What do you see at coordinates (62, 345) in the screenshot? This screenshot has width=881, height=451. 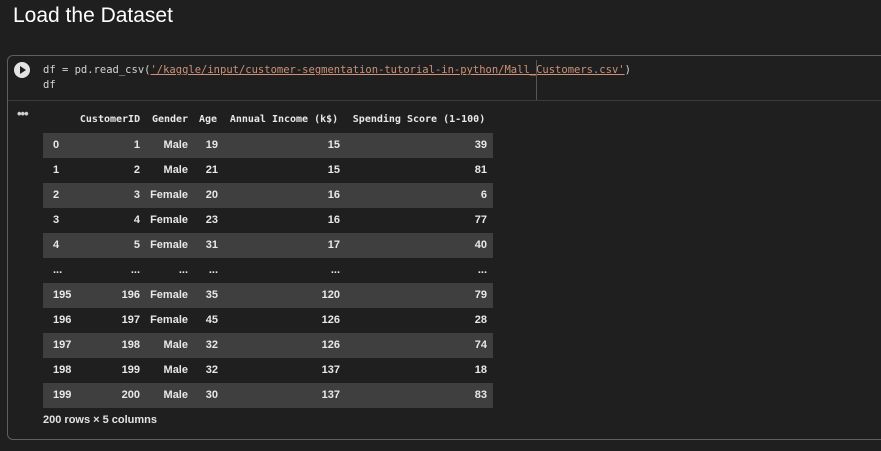 I see `row-index: 197` at bounding box center [62, 345].